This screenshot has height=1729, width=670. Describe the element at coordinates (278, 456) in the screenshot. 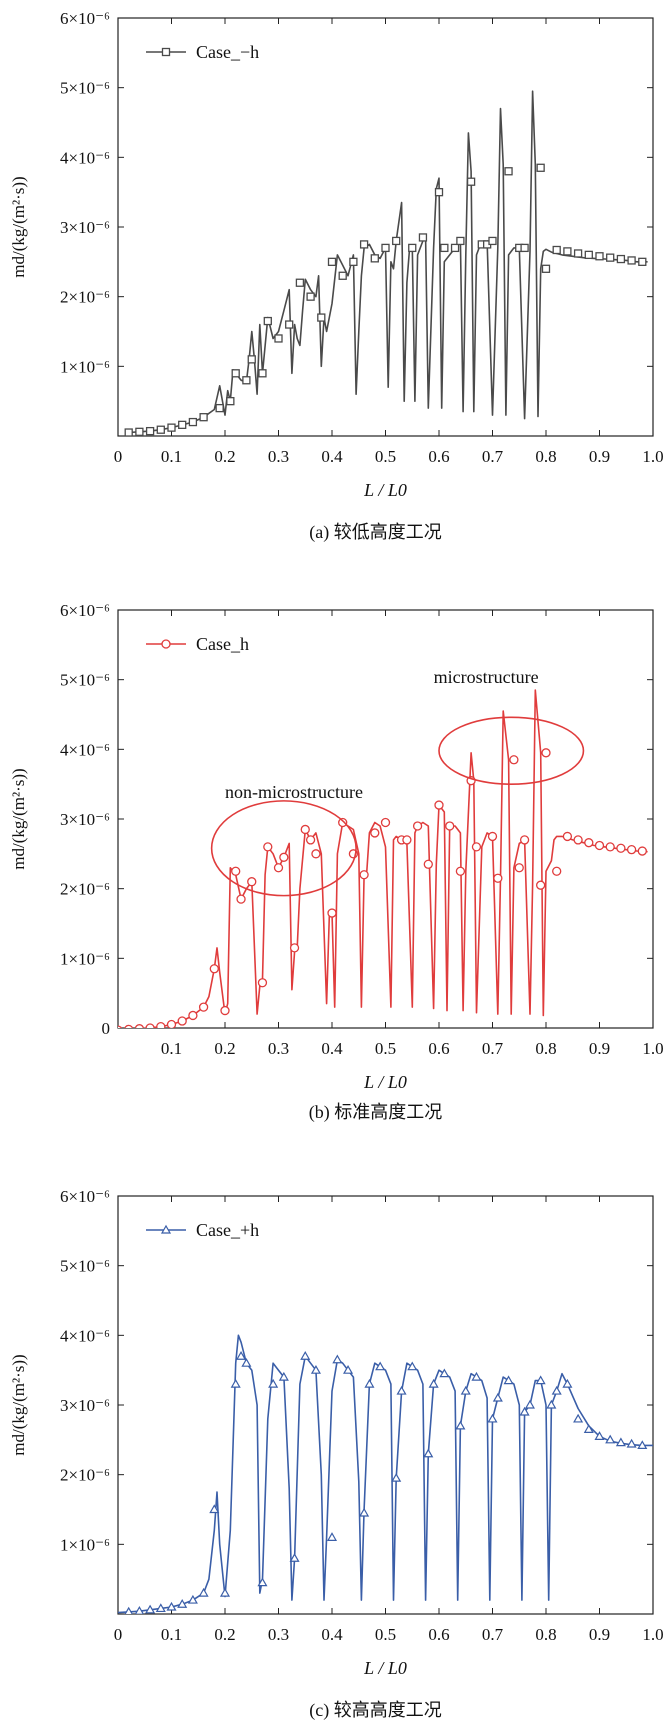

I see `x-tick-label: 0.3` at that location.